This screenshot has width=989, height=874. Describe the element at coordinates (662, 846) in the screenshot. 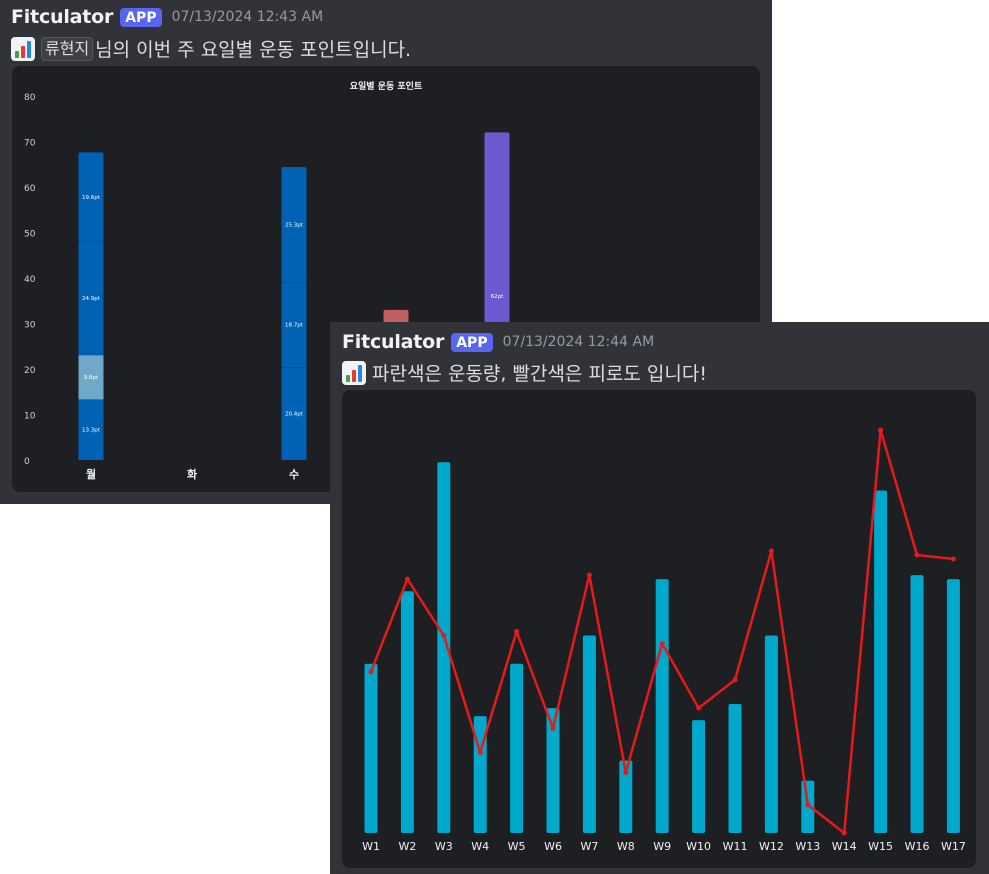

I see `x-tick-label: W9` at that location.